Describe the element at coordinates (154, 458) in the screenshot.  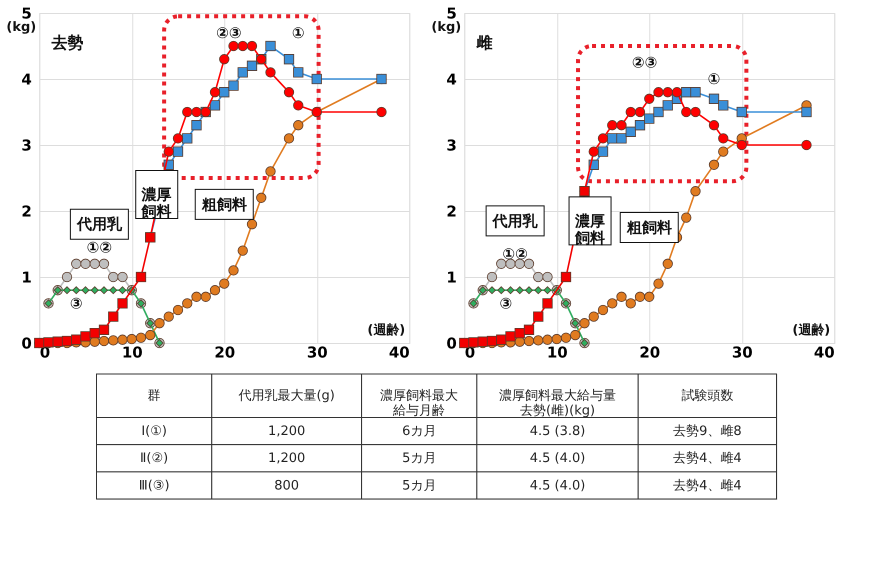
I see `text: Ⅱ(②)` at that location.